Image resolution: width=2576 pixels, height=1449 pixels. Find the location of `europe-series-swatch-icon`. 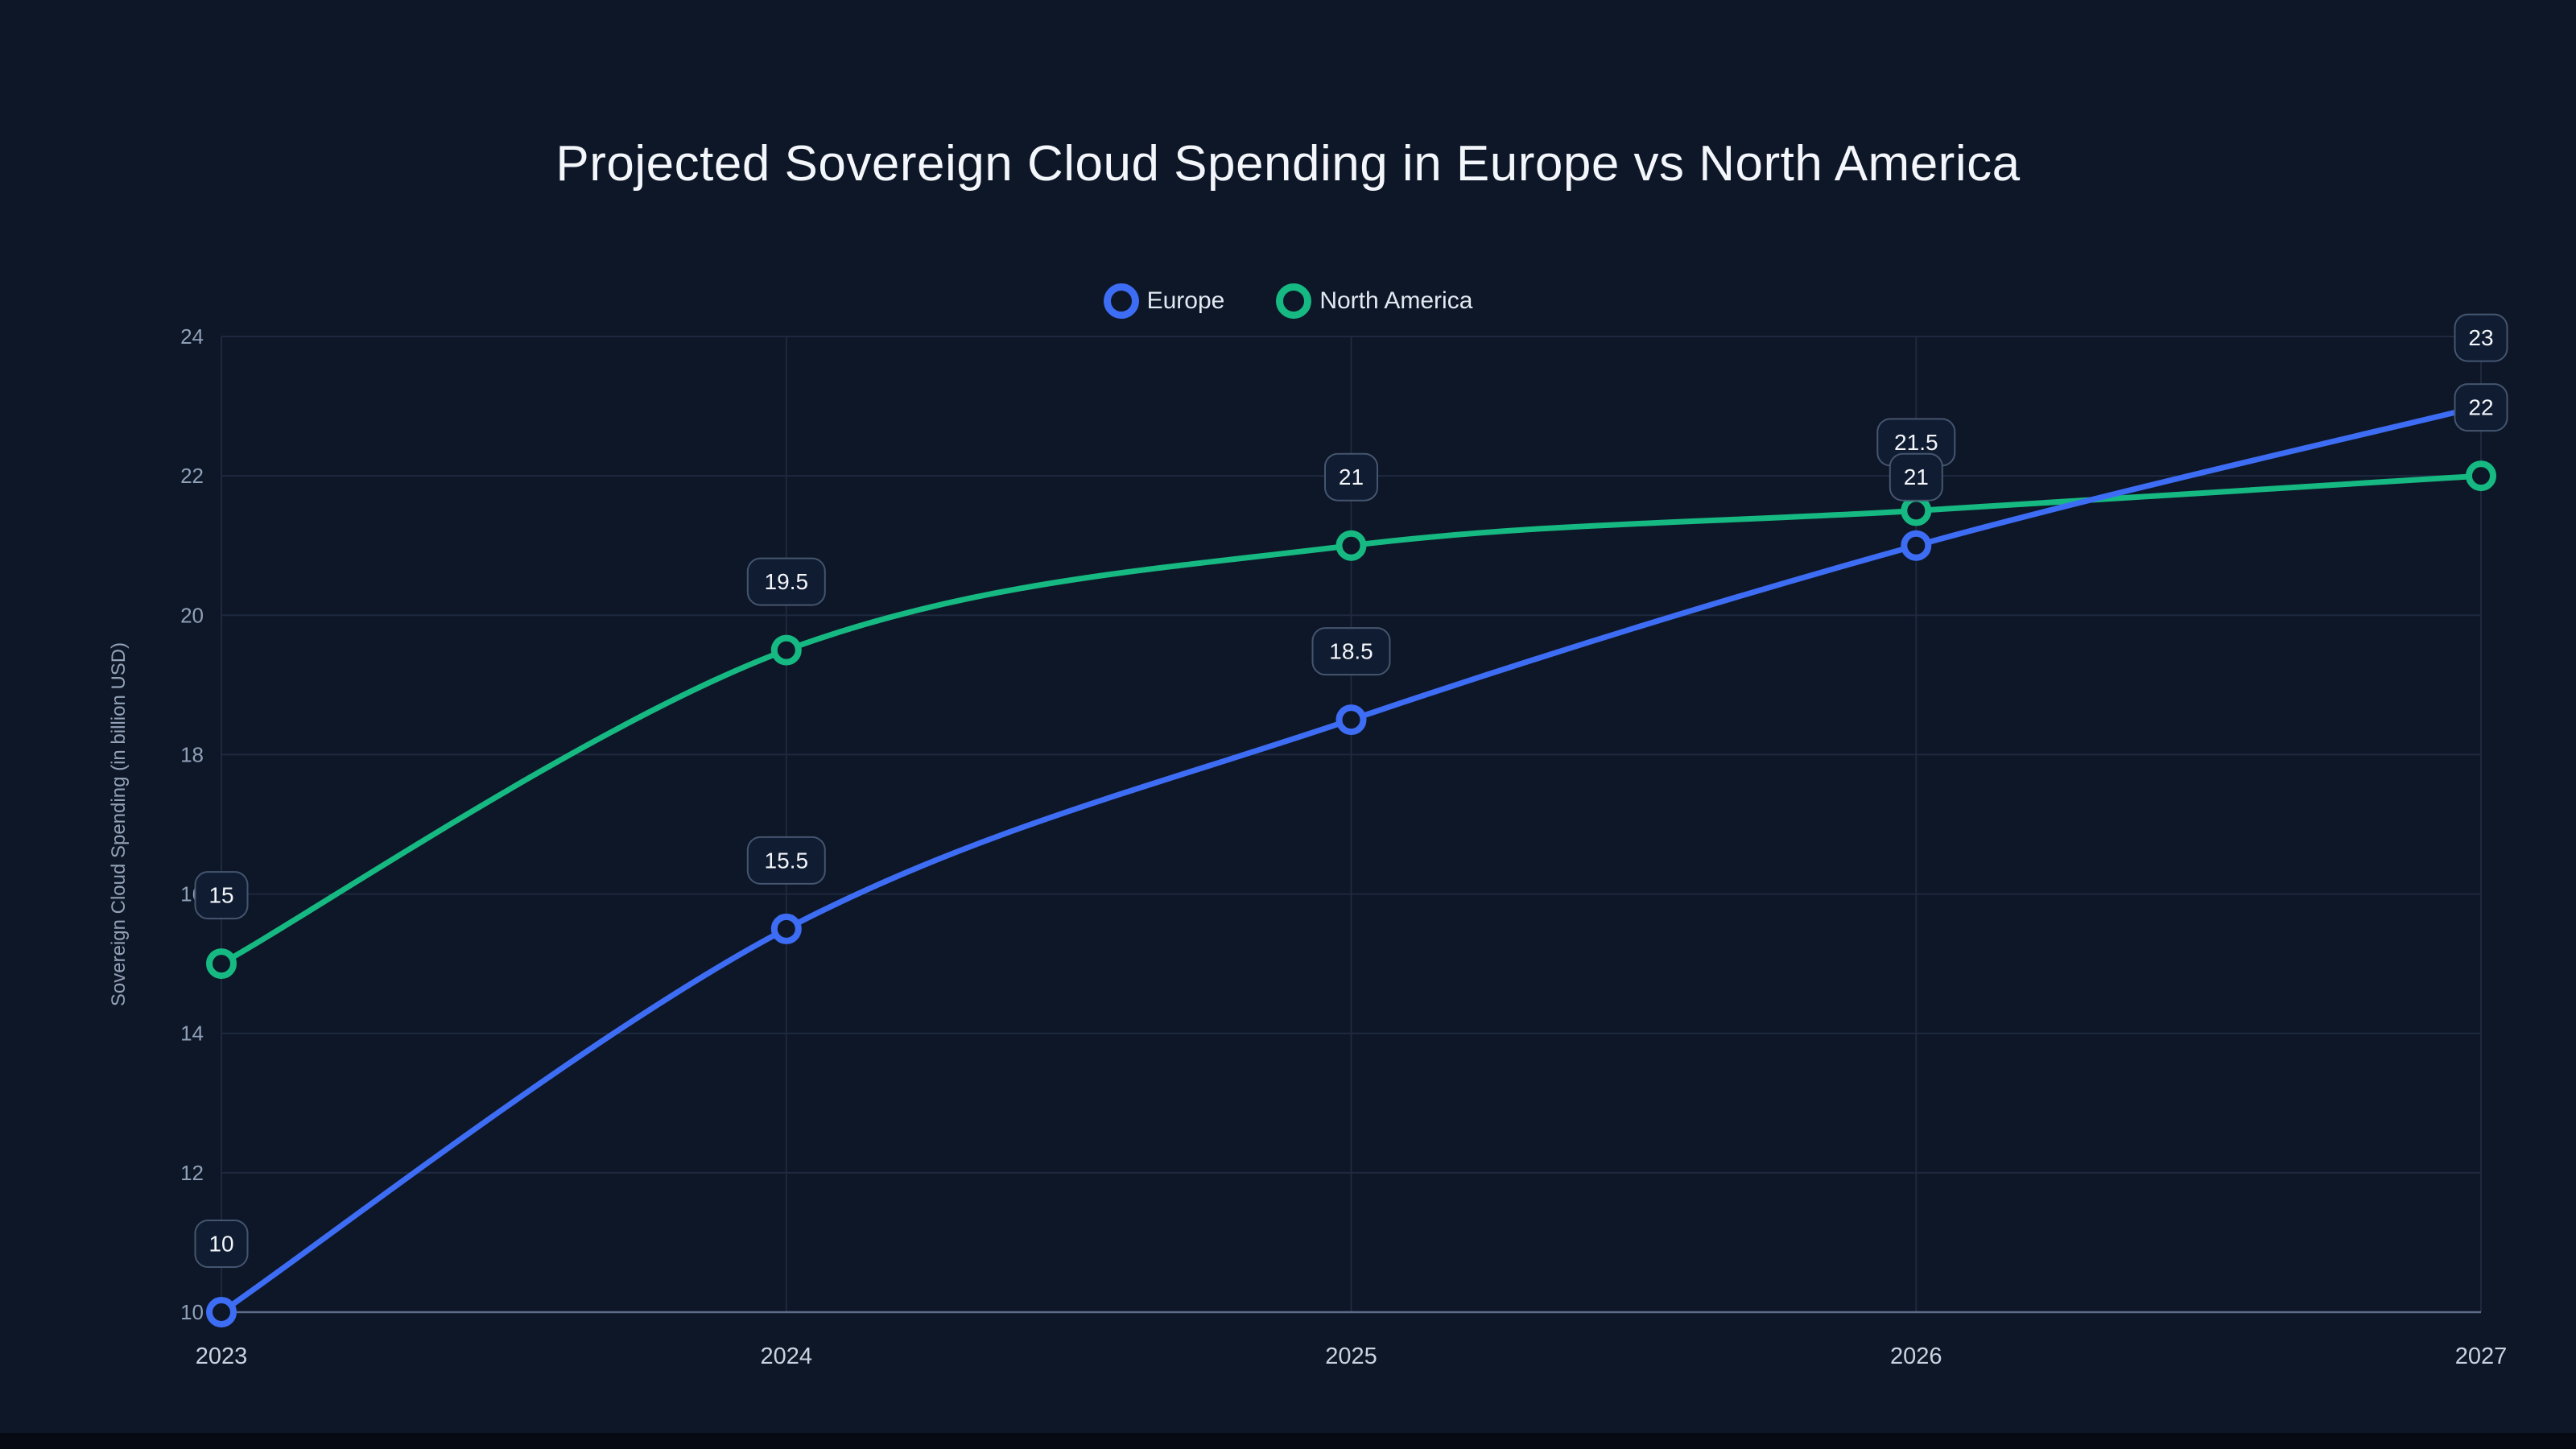

europe-series-swatch-icon is located at coordinates (1121, 301).